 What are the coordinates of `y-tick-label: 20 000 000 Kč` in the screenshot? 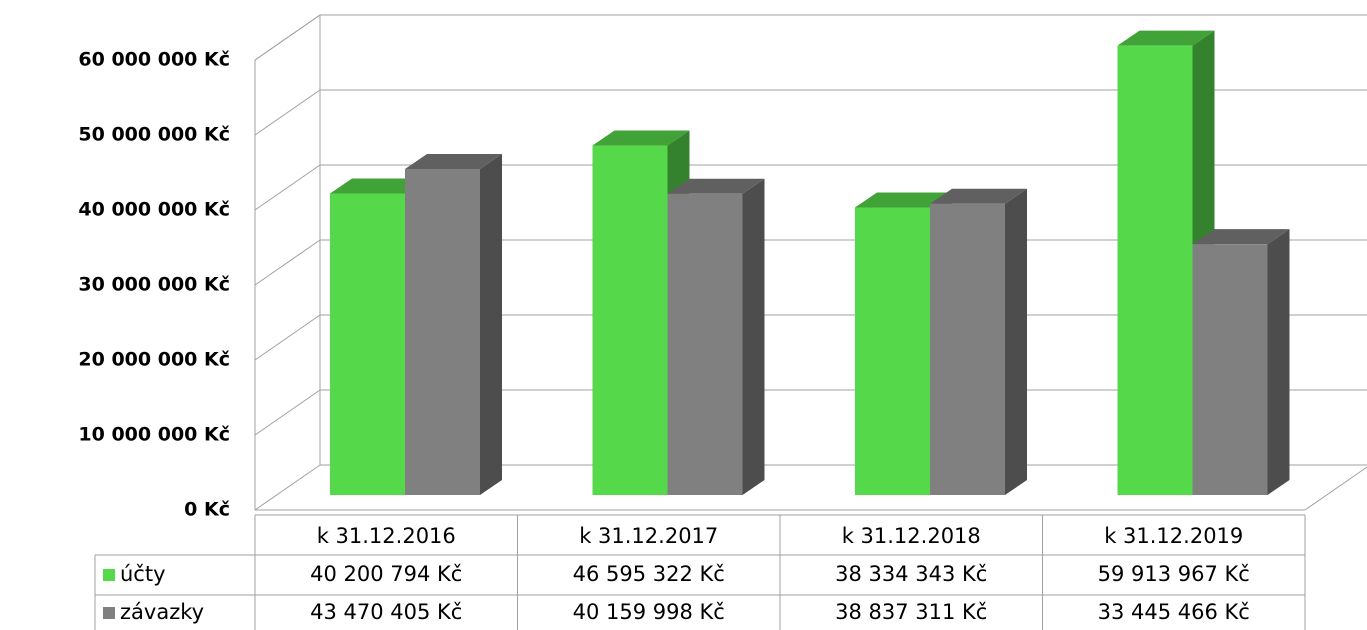 It's located at (154, 360).